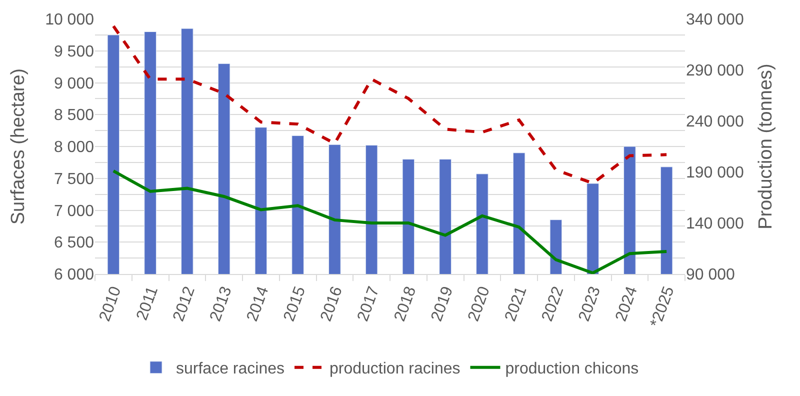 The width and height of the screenshot is (800, 396). I want to click on y-tick-label: 8 500, so click(74, 115).